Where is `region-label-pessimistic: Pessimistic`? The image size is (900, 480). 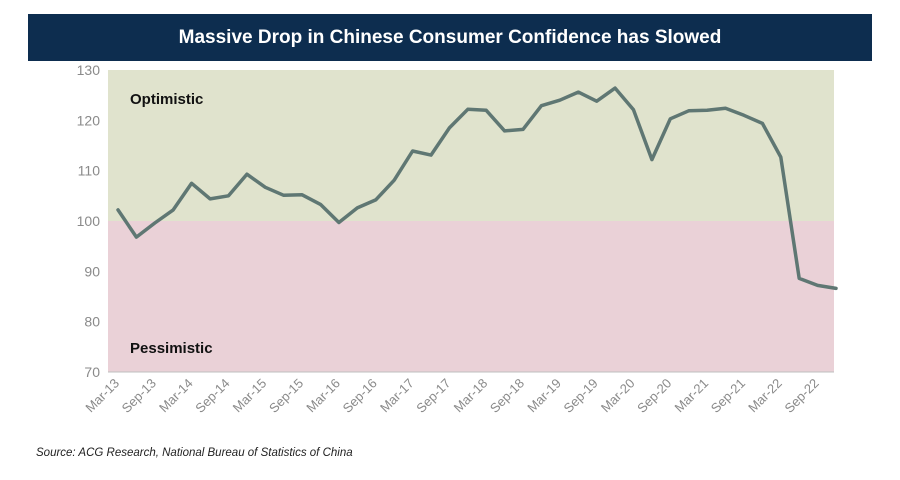
region-label-pessimistic: Pessimistic is located at coordinates (171, 348).